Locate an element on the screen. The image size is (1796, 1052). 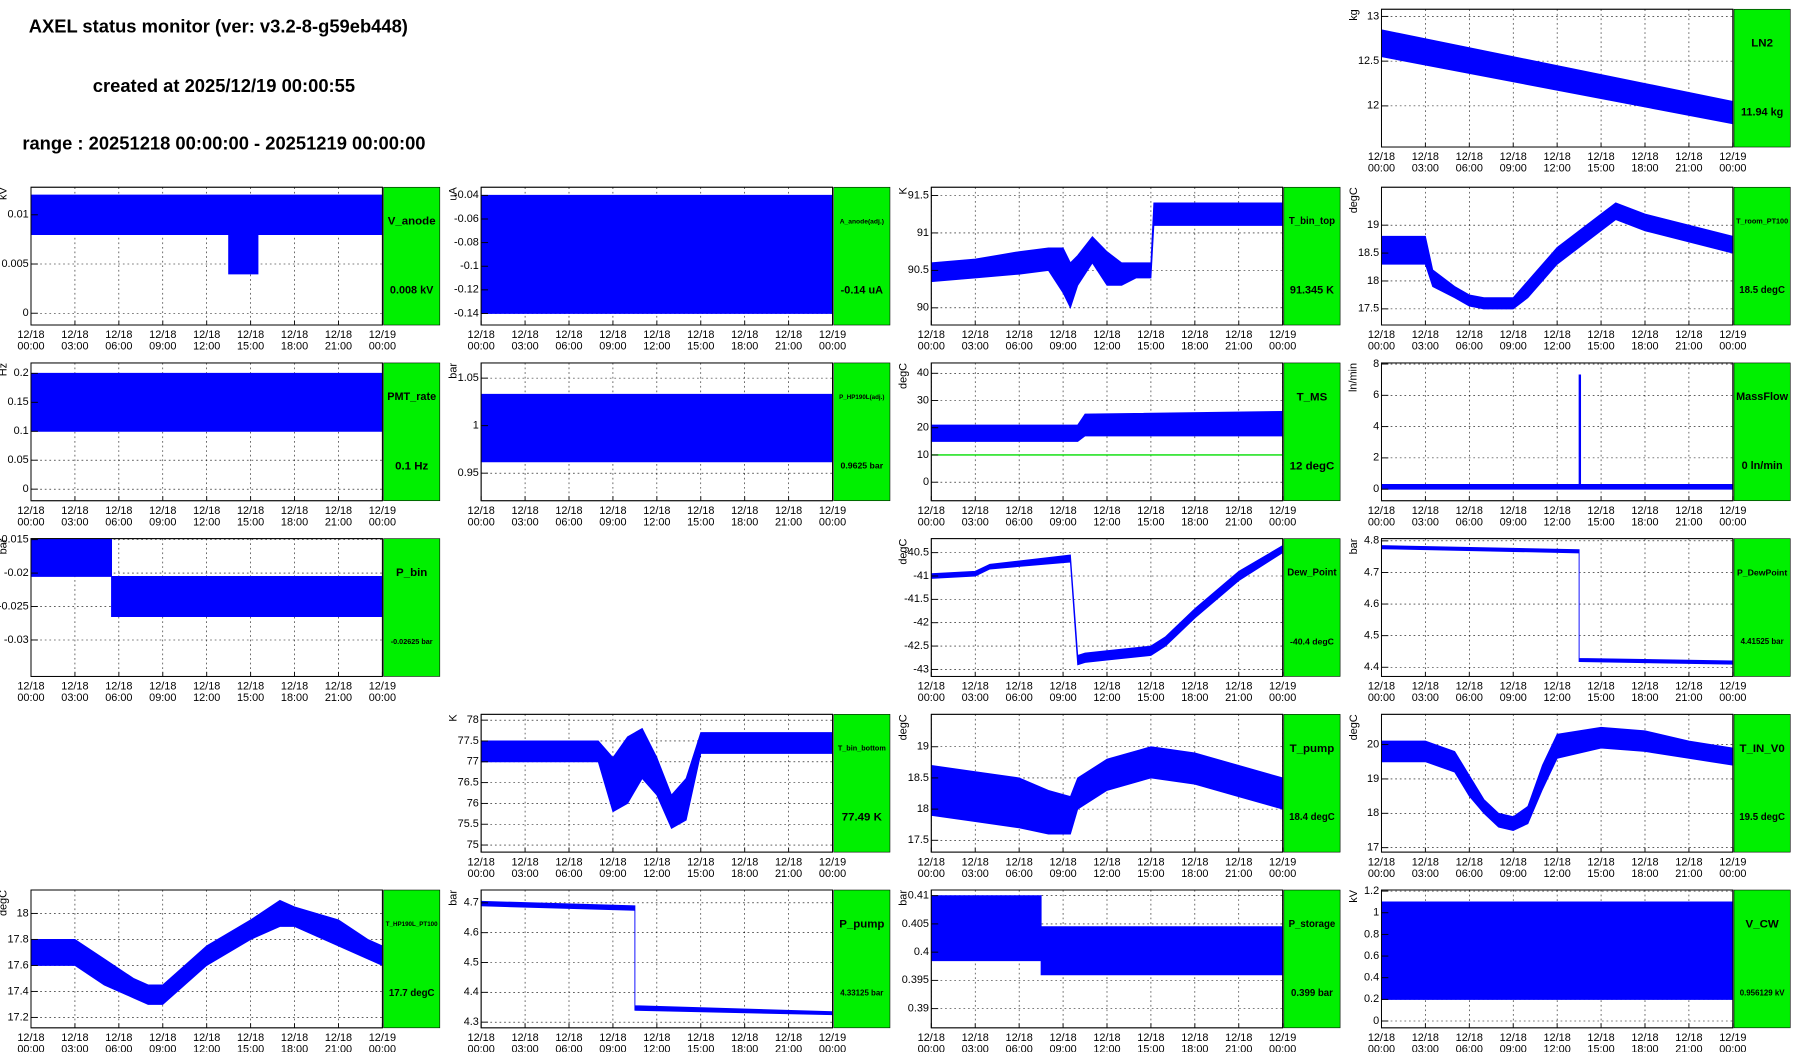
y-tick-label: 40 is located at coordinates (923, 373).